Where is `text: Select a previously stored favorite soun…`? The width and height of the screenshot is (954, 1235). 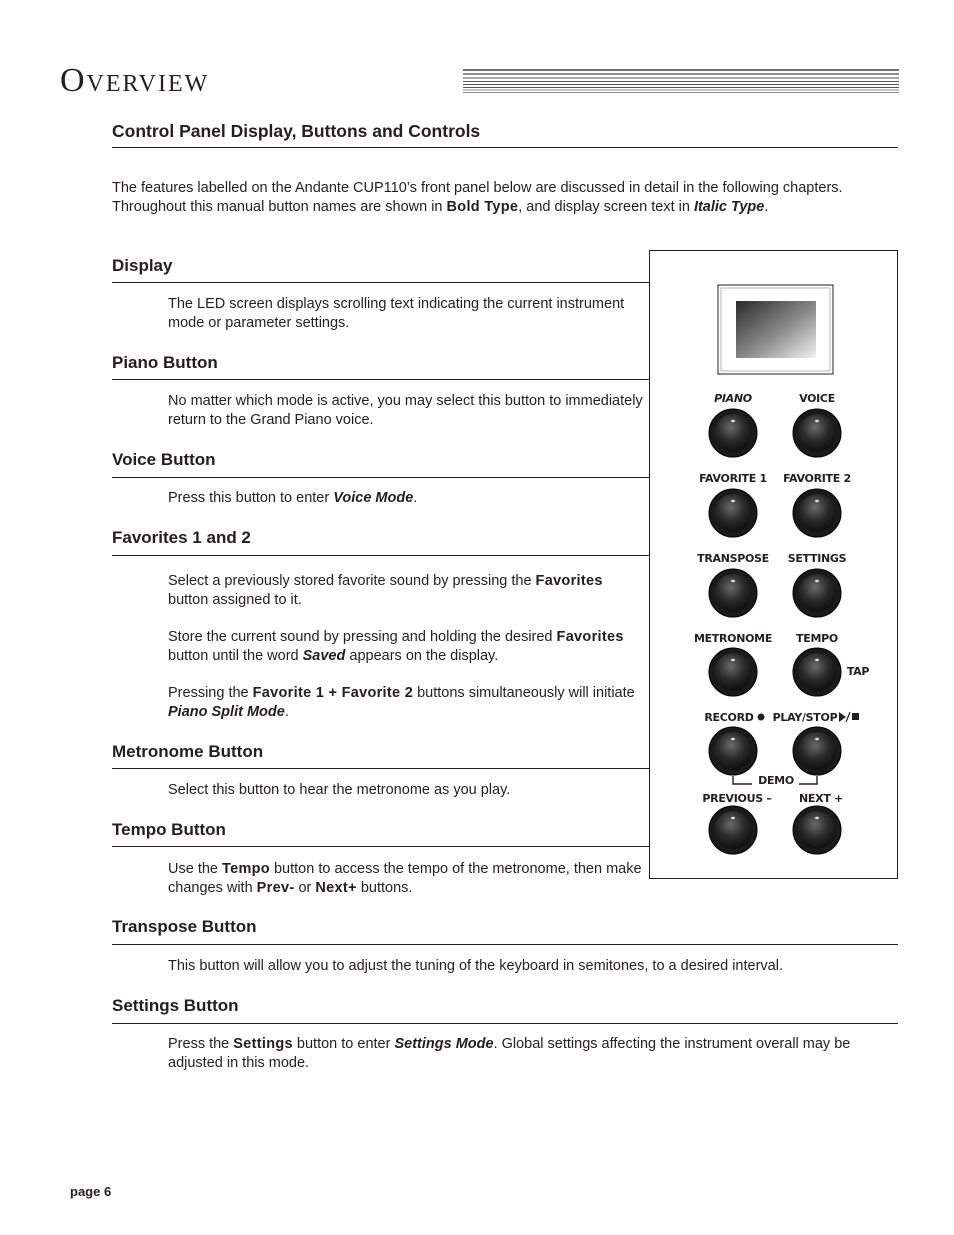 text: Select a previously stored favorite soun… is located at coordinates (352, 581).